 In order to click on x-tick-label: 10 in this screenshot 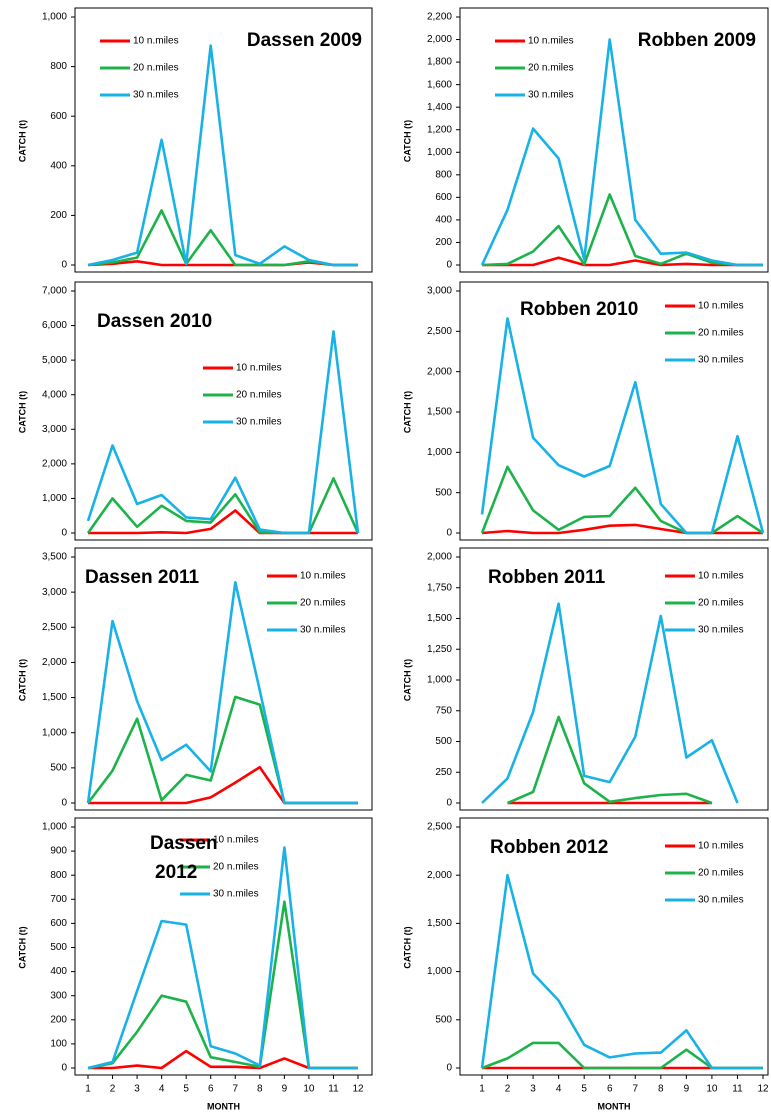, I will do `click(712, 1089)`.